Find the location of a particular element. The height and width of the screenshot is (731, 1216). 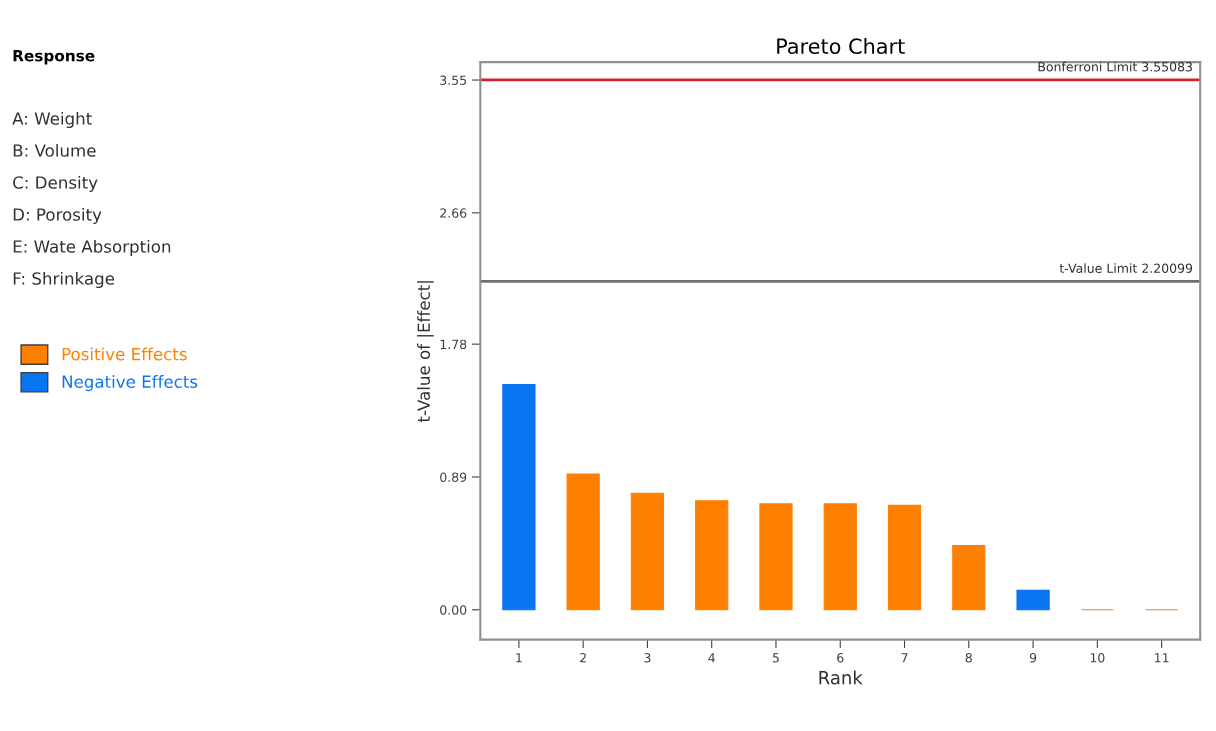

text: C: Density is located at coordinates (55, 184).